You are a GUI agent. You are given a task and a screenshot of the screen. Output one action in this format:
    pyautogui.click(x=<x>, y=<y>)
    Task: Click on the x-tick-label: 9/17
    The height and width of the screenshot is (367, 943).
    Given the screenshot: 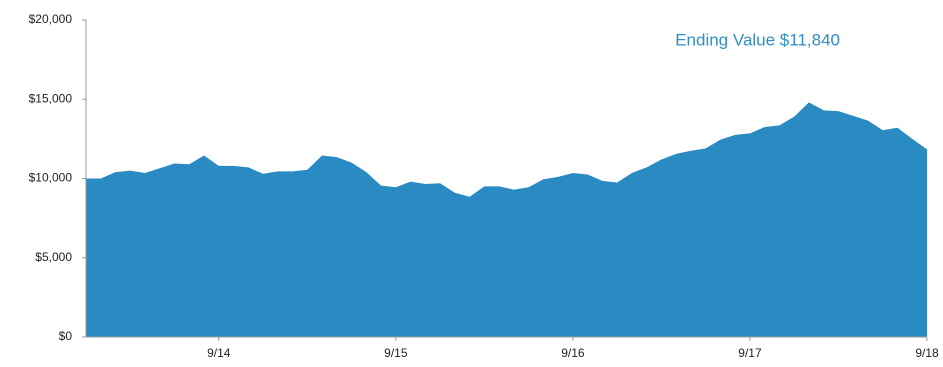 What is the action you would take?
    pyautogui.click(x=750, y=353)
    